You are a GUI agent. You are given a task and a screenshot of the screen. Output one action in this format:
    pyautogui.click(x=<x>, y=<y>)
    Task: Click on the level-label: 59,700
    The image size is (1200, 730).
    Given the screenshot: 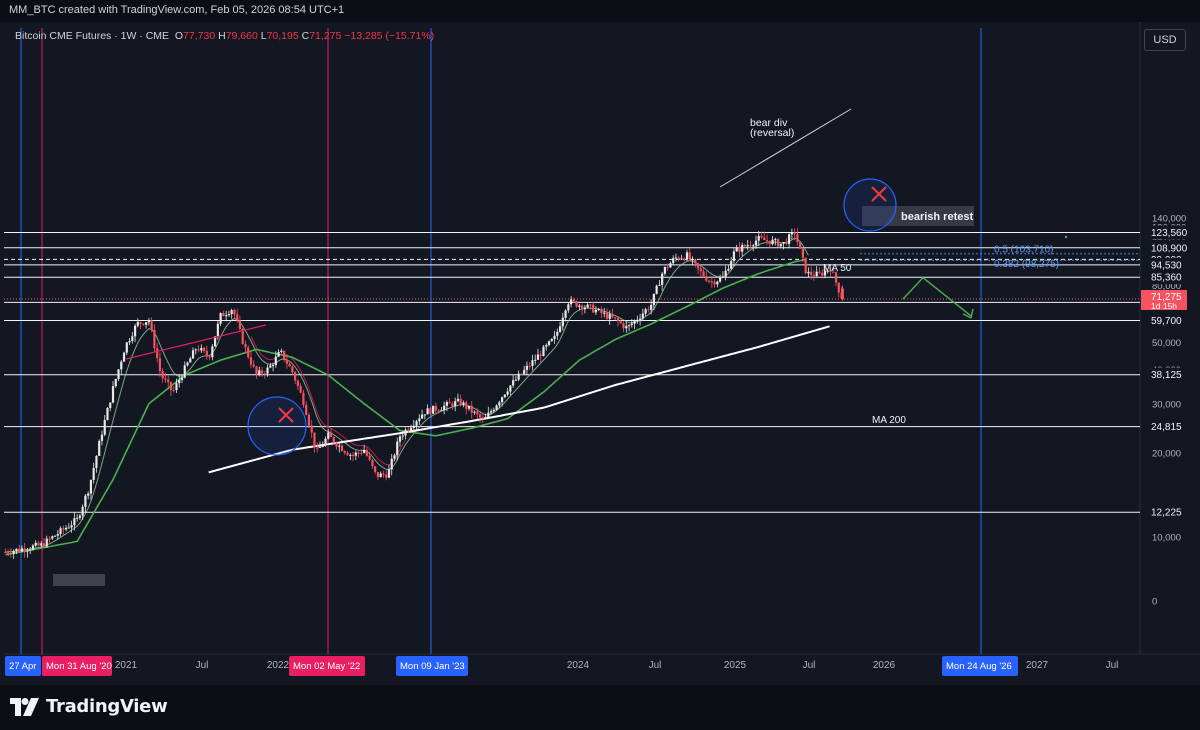 What is the action you would take?
    pyautogui.click(x=1166, y=321)
    